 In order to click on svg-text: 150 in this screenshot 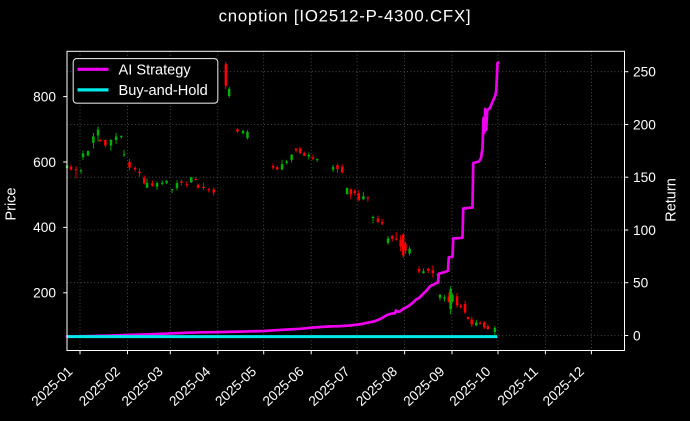, I will do `click(644, 177)`.